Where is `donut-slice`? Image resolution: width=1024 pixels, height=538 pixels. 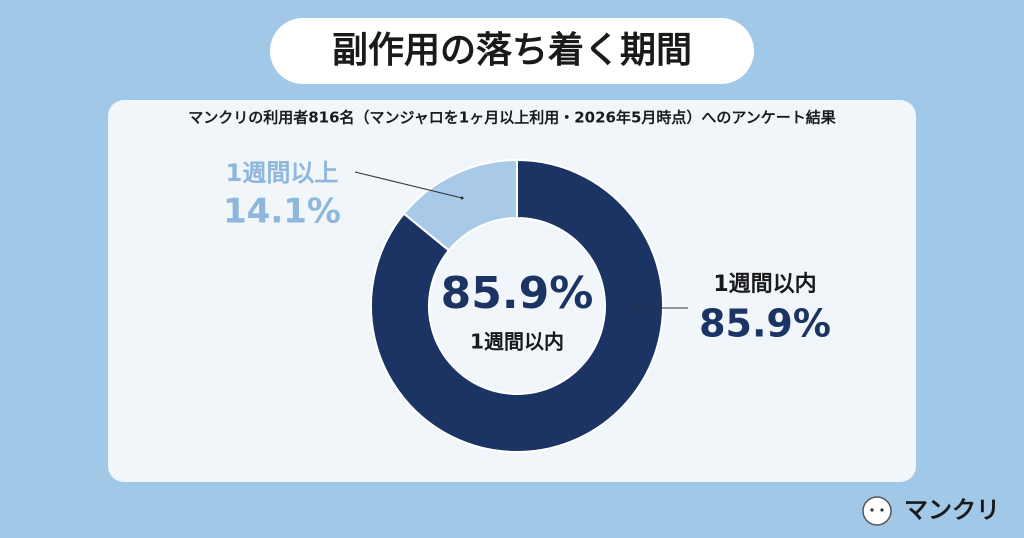
donut-slice is located at coordinates (460, 205).